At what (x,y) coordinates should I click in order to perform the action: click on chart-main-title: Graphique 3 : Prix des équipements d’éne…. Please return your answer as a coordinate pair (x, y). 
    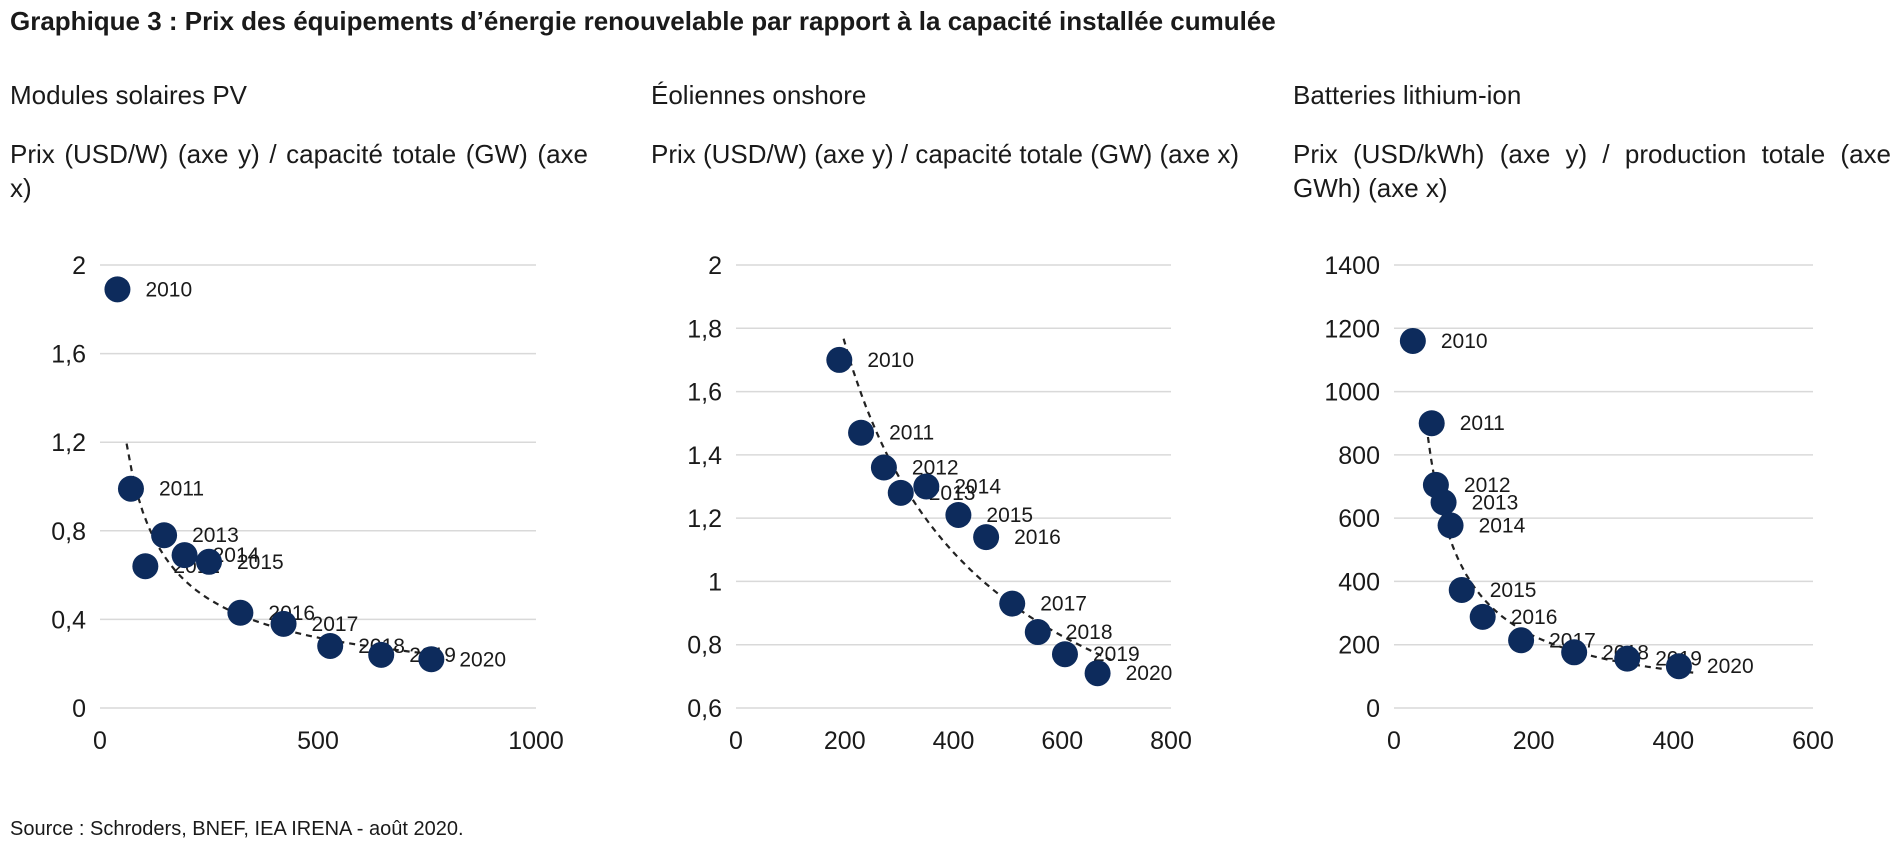
    Looking at the image, I should click on (643, 21).